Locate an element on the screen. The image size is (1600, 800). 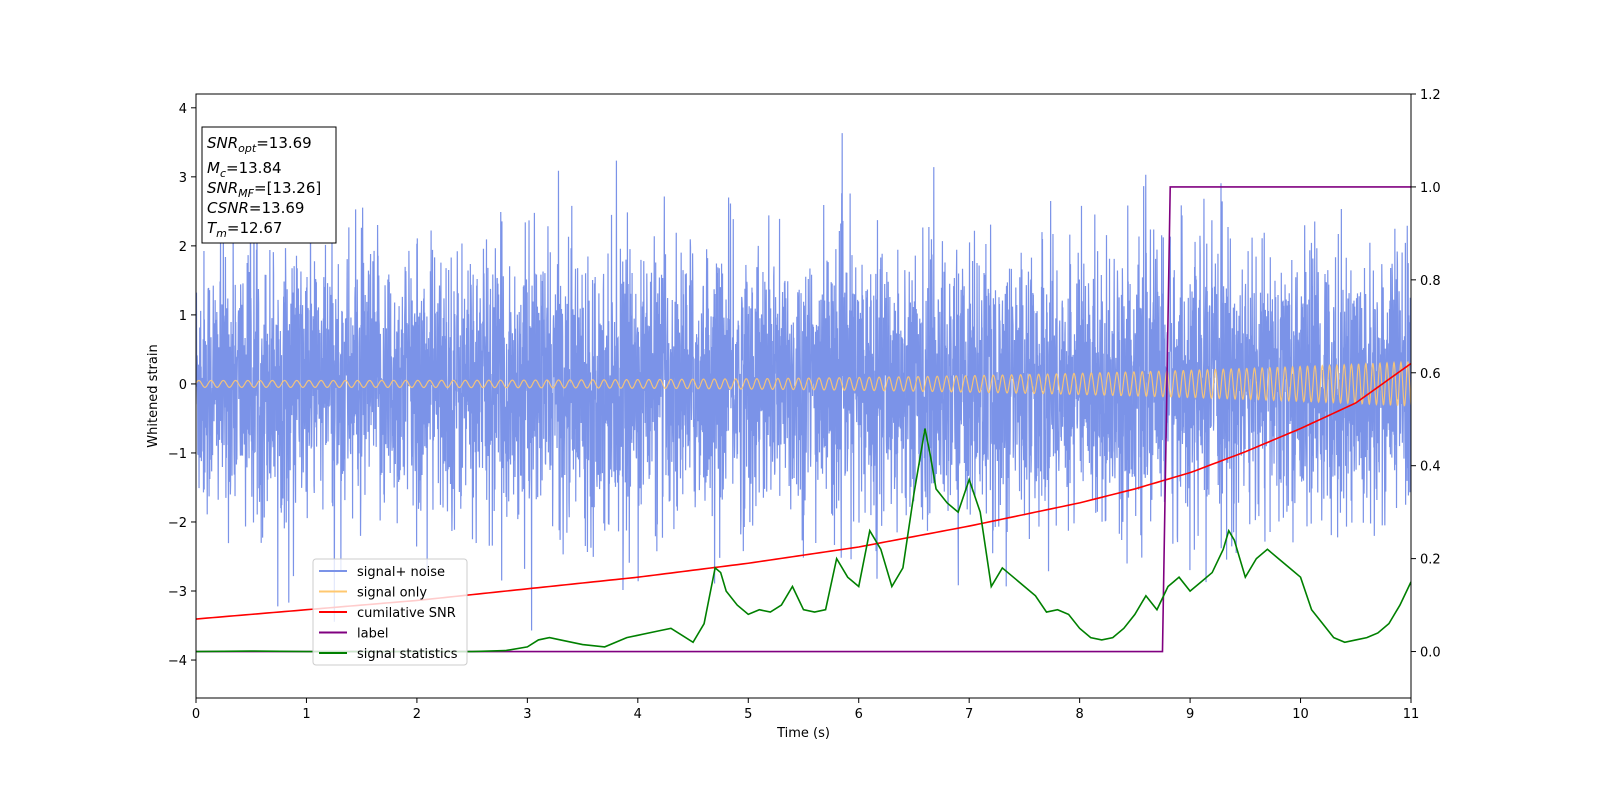
legend-frame is located at coordinates (390, 612).